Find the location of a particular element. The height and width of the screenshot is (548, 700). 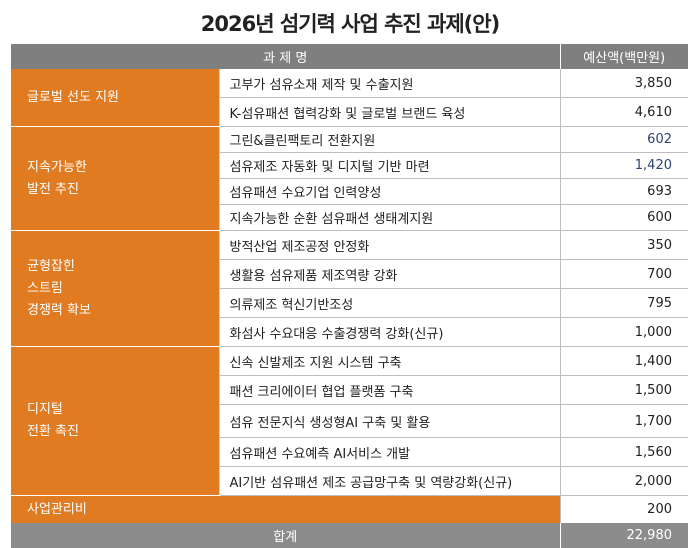

table-row: 섬유패션 수요기업 인력양성 693 is located at coordinates (349, 191).